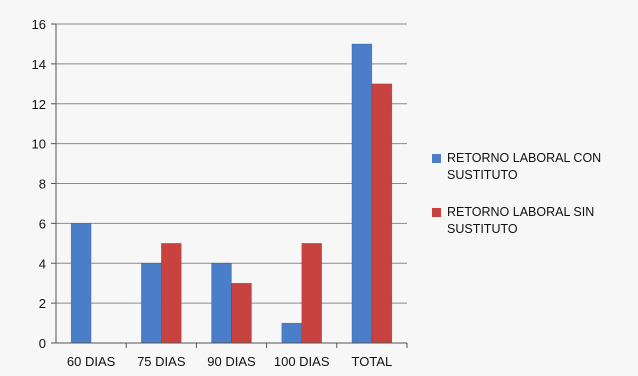 This screenshot has width=638, height=376. I want to click on x-category-label: 60 DIAS, so click(91, 361).